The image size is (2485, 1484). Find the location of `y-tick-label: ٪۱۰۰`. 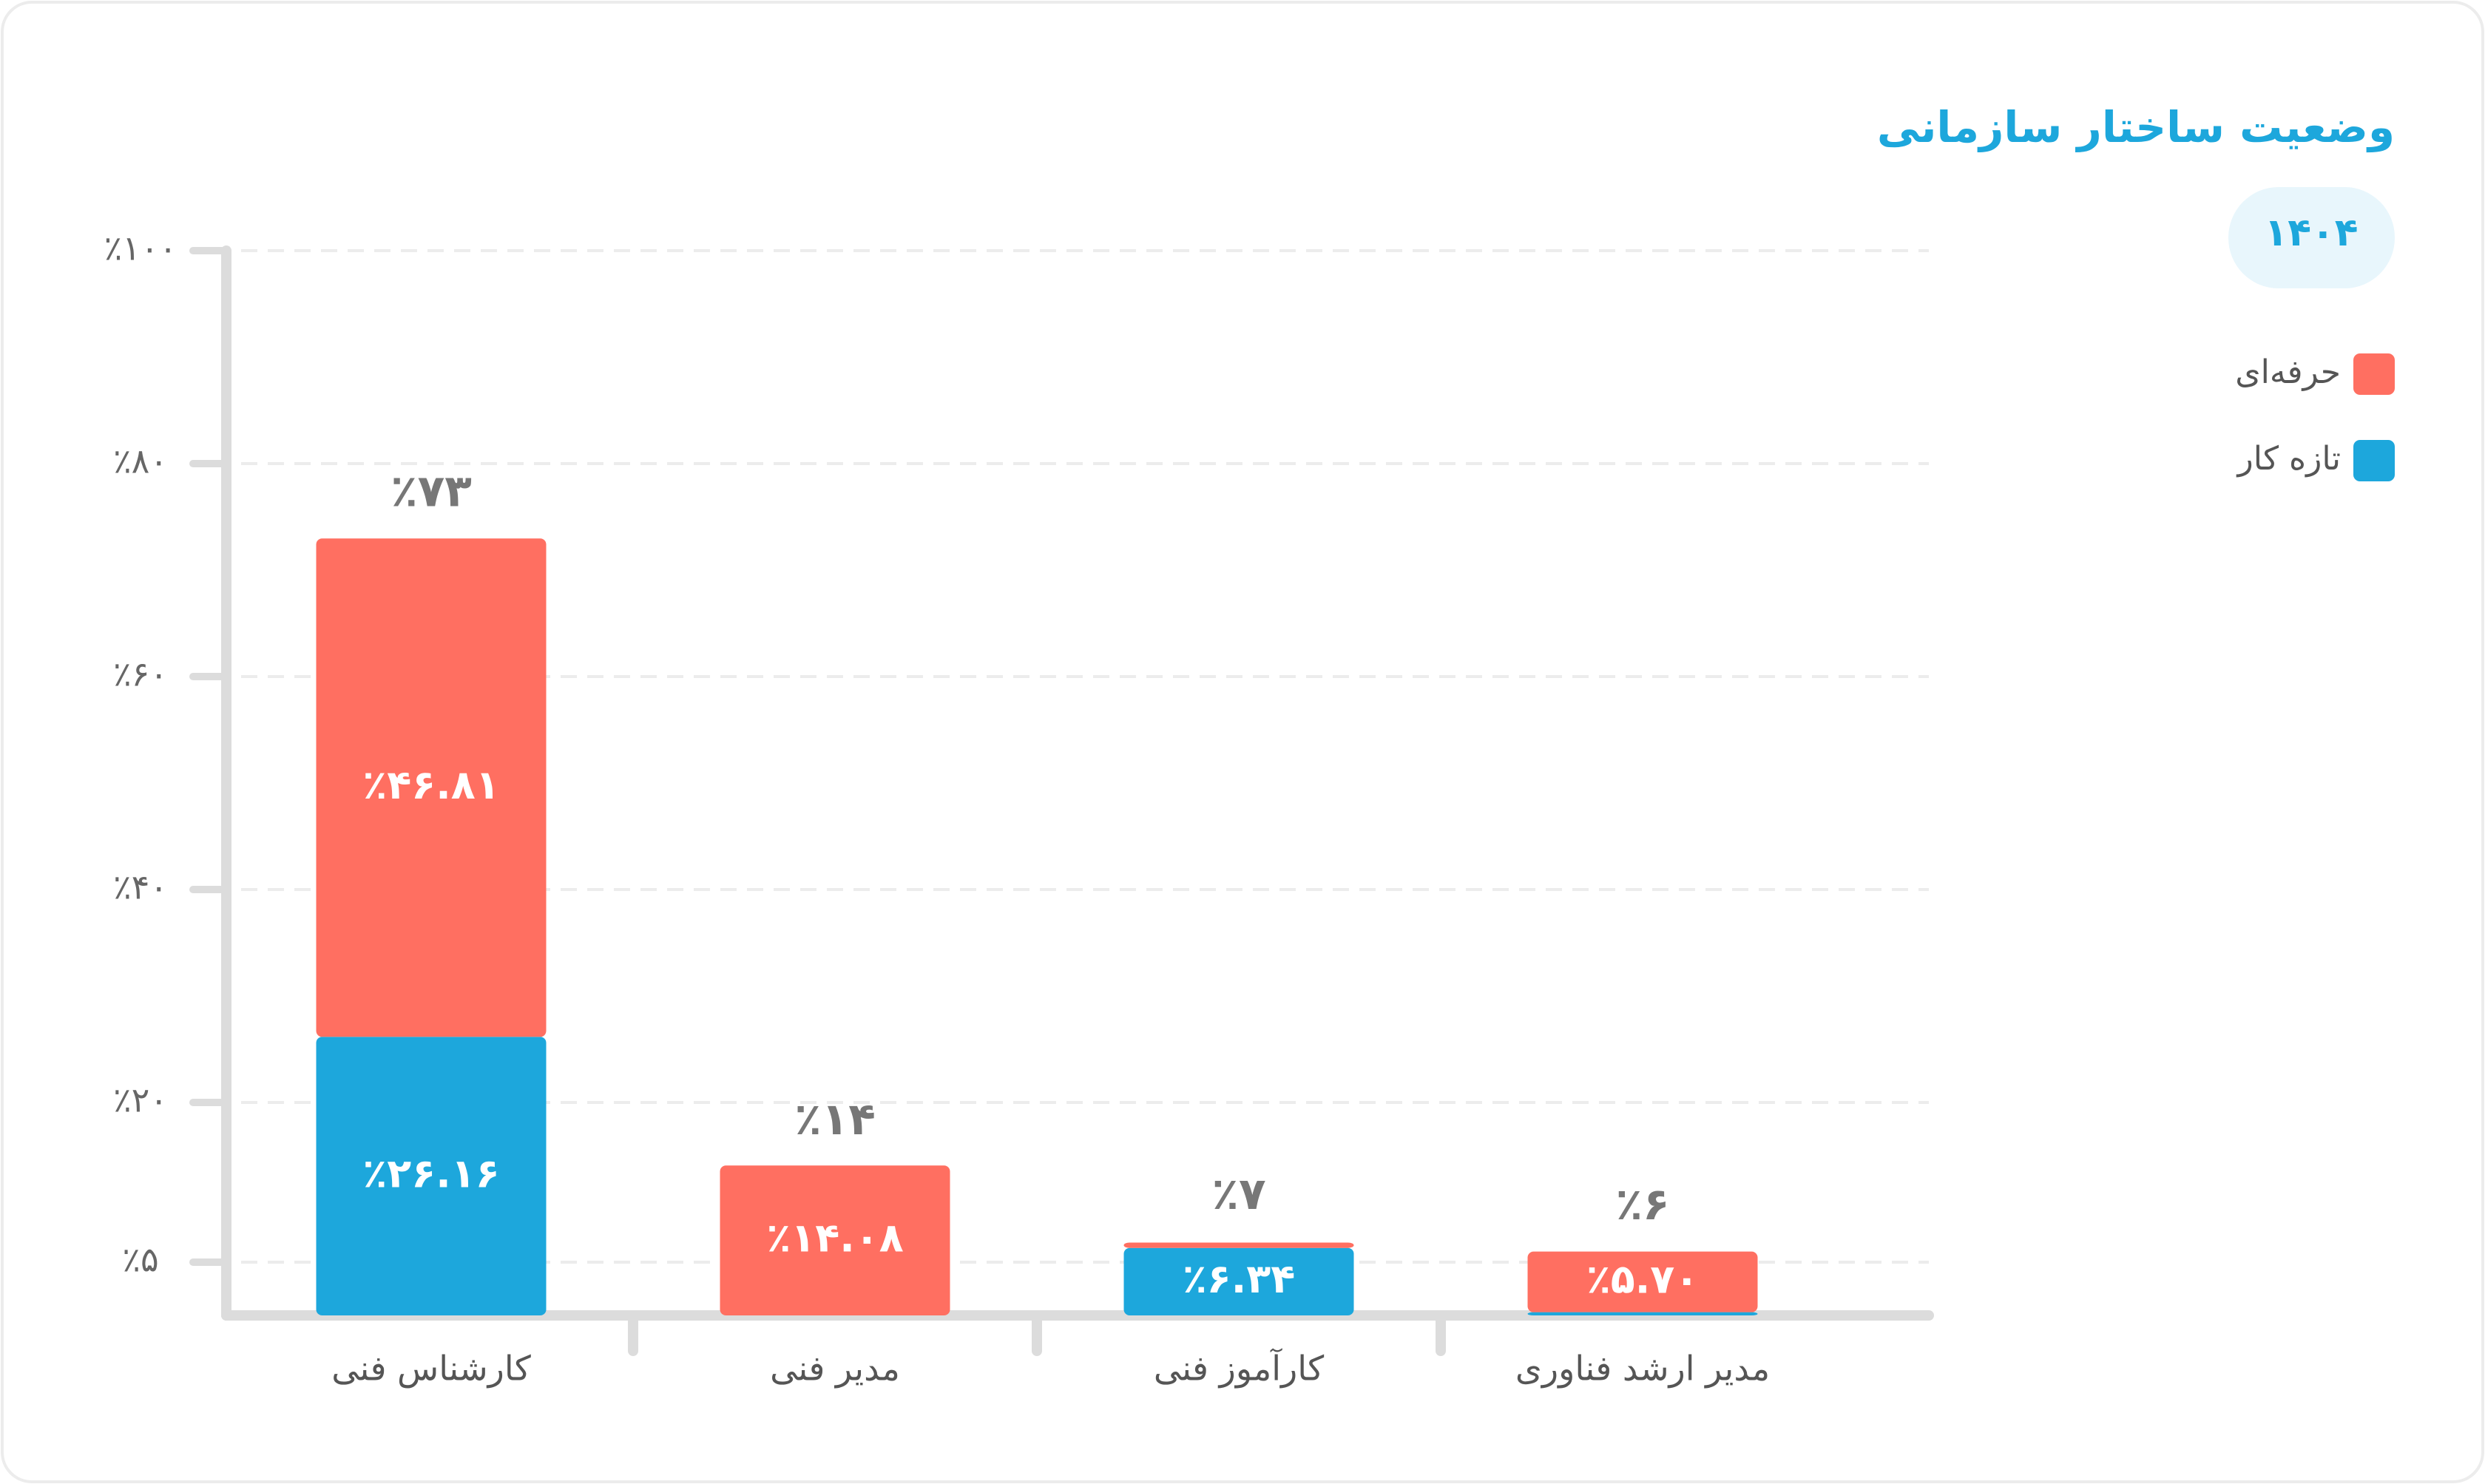

y-tick-label: ٪۱۰۰ is located at coordinates (141, 248).